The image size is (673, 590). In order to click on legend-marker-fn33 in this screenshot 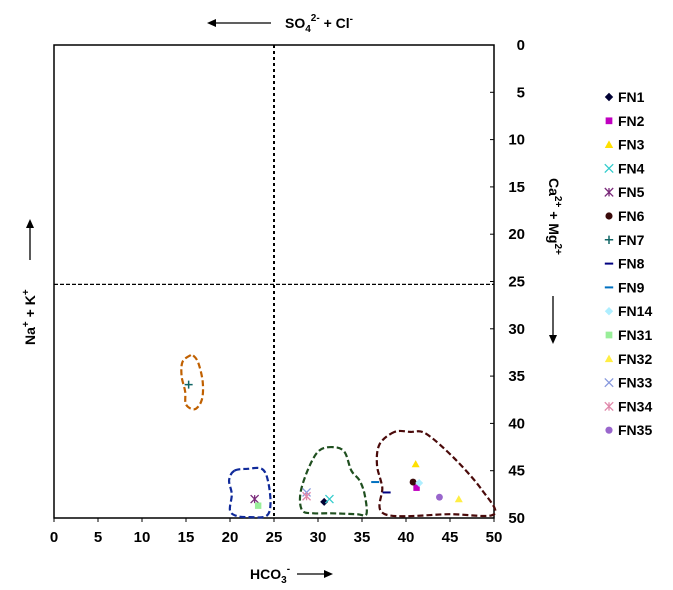, I will do `click(609, 382)`.